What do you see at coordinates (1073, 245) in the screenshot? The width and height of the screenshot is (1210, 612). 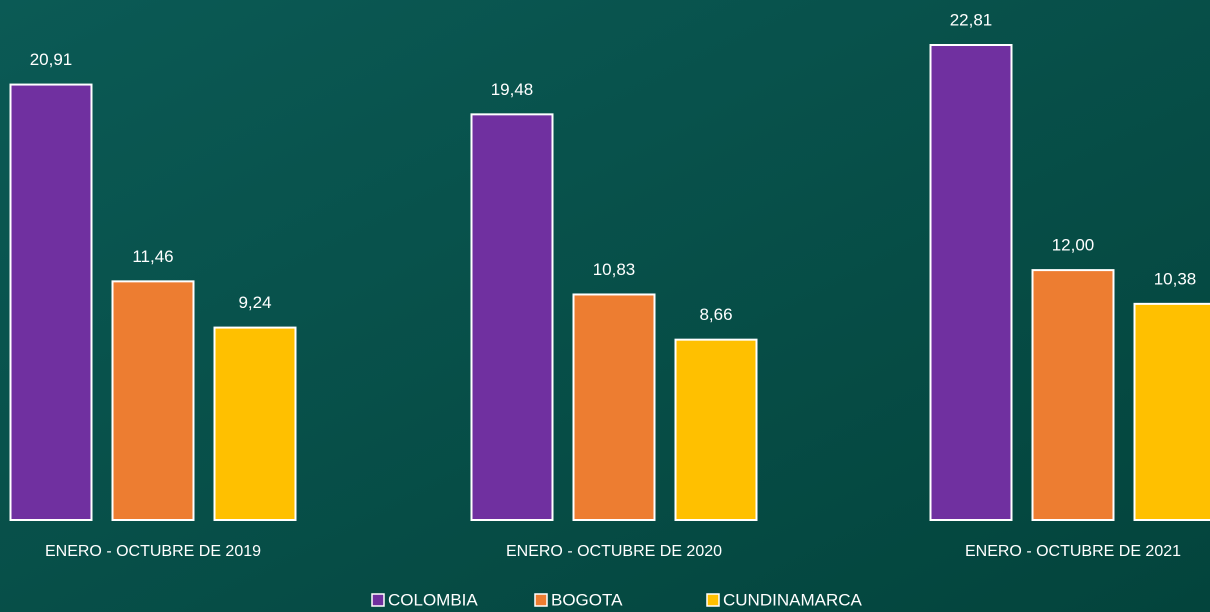 I see `data-label: 12,00` at bounding box center [1073, 245].